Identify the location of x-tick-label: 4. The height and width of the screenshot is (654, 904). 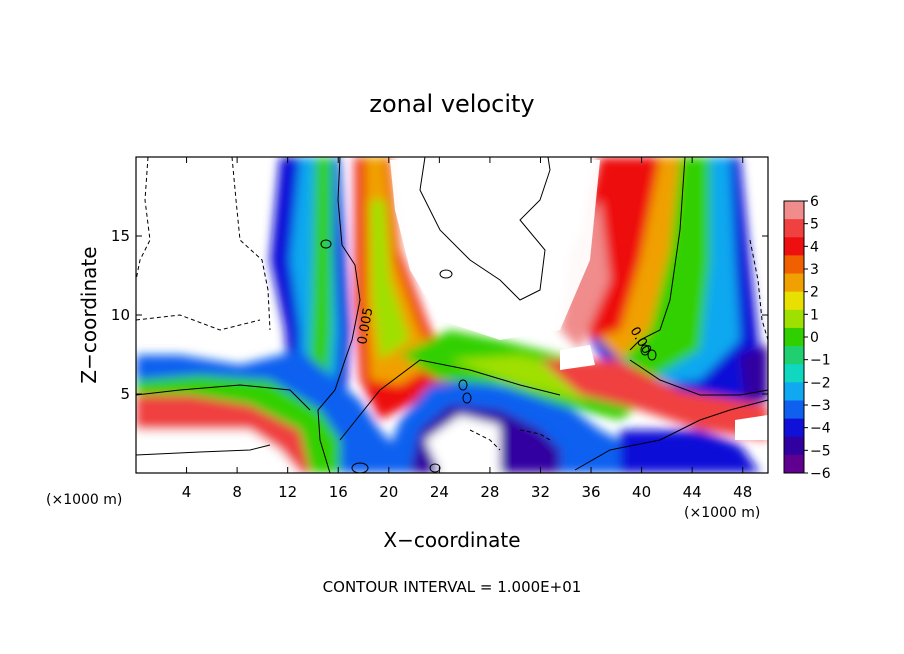
(187, 492).